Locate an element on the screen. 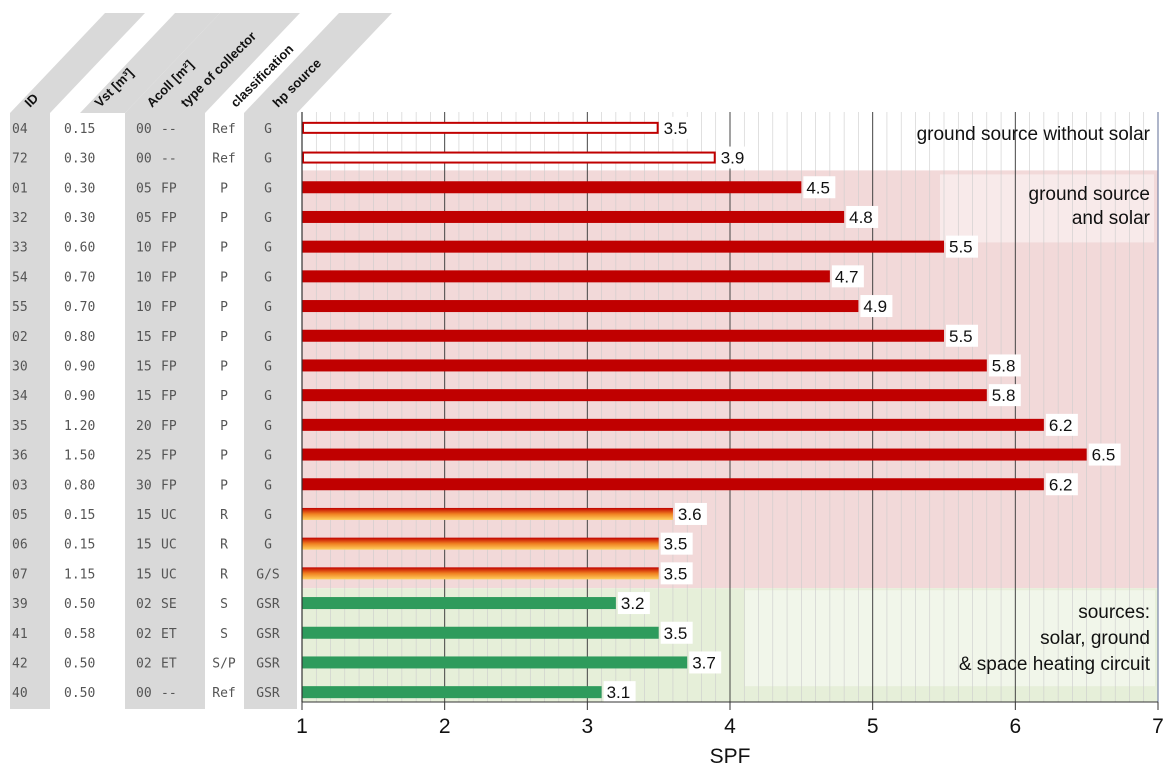 The height and width of the screenshot is (773, 1165). annotation-line: ground source without solar is located at coordinates (1034, 134).